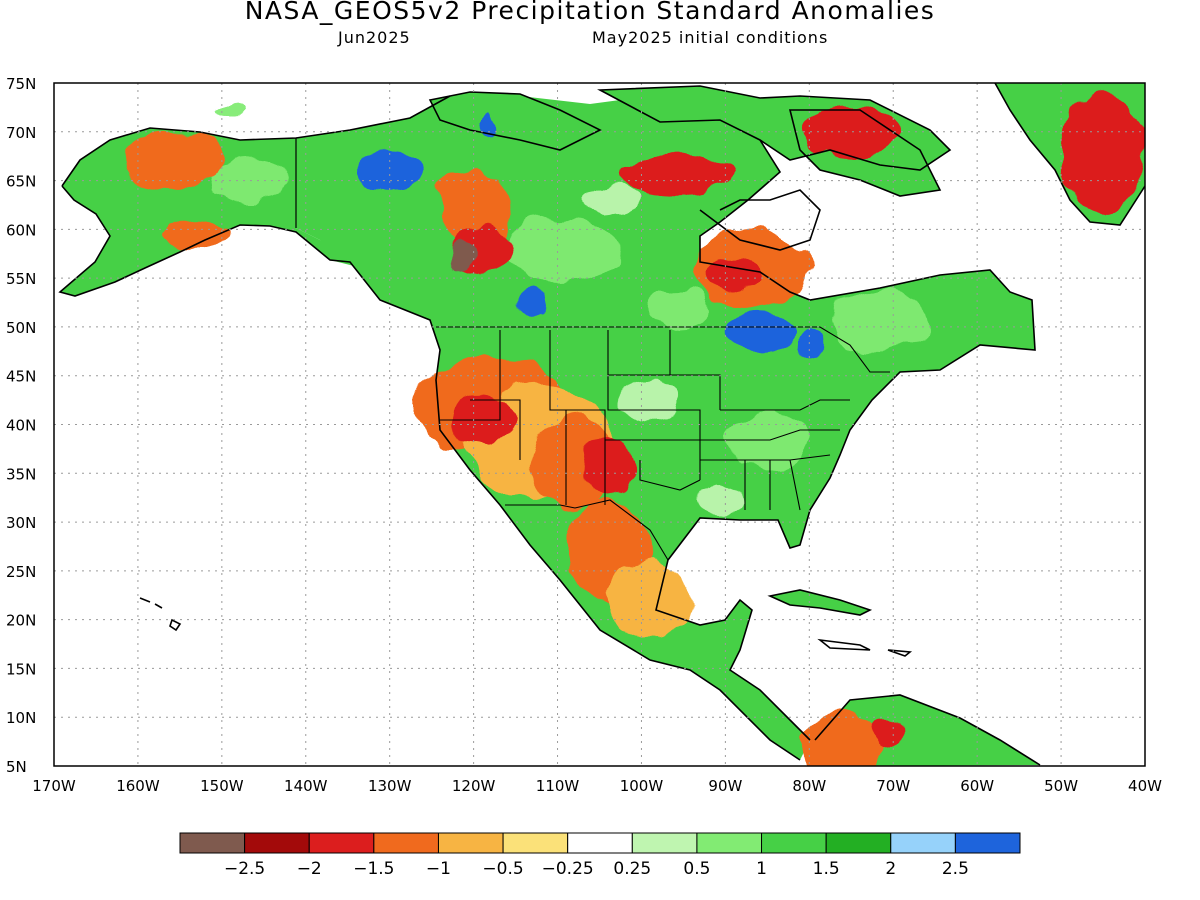 The width and height of the screenshot is (1200, 900). What do you see at coordinates (21, 182) in the screenshot?
I see `lat-label: 65N` at bounding box center [21, 182].